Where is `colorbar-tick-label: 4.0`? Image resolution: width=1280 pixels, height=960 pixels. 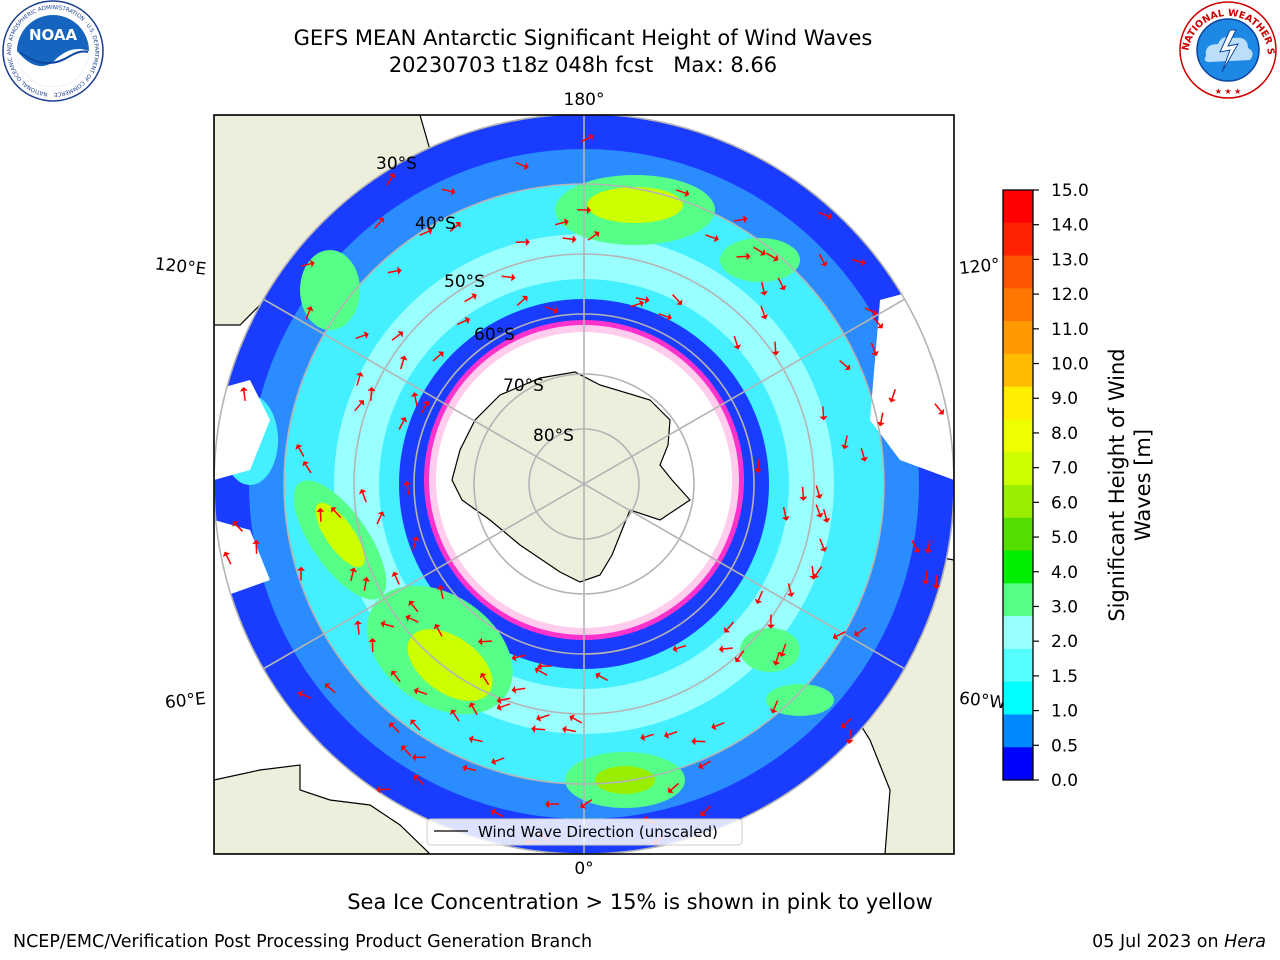
colorbar-tick-label: 4.0 is located at coordinates (1064, 573).